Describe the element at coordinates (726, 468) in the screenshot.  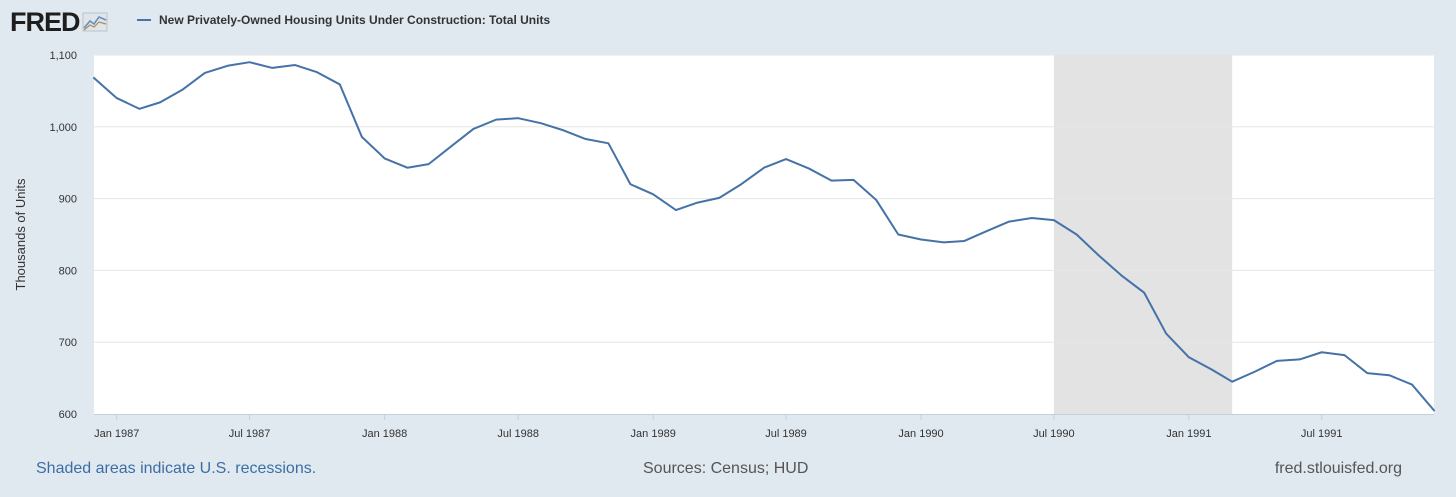
I see `sources-text: Sources: Census; HUD` at that location.